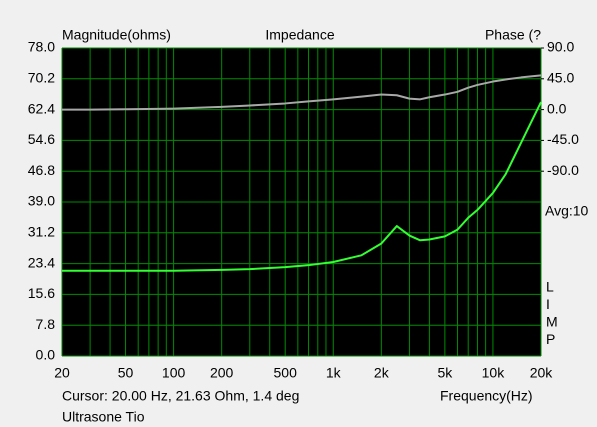 The image size is (597, 427). Describe the element at coordinates (41, 139) in the screenshot. I see `y-tick-label: 54.6` at that location.